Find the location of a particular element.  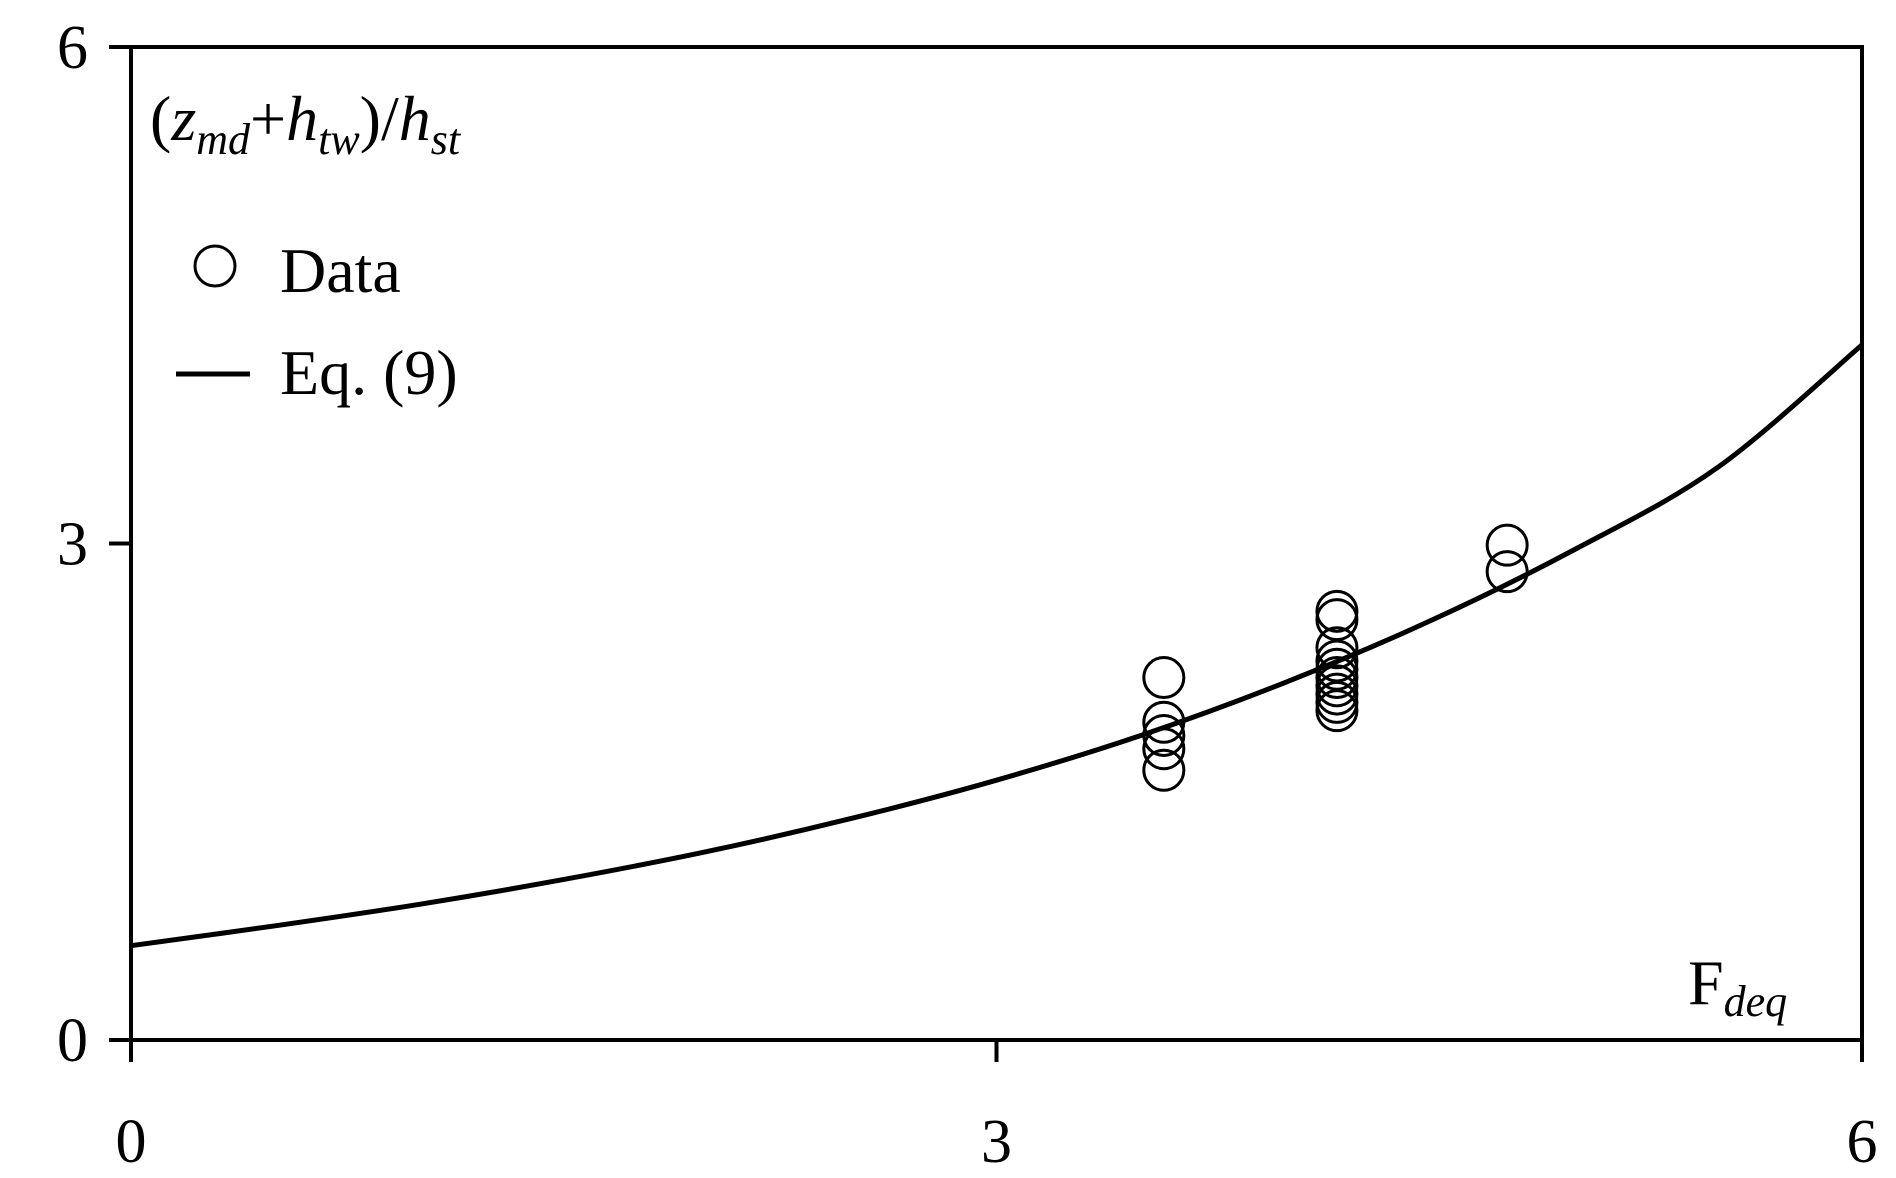

y-tick-label: 6 is located at coordinates (72, 48).